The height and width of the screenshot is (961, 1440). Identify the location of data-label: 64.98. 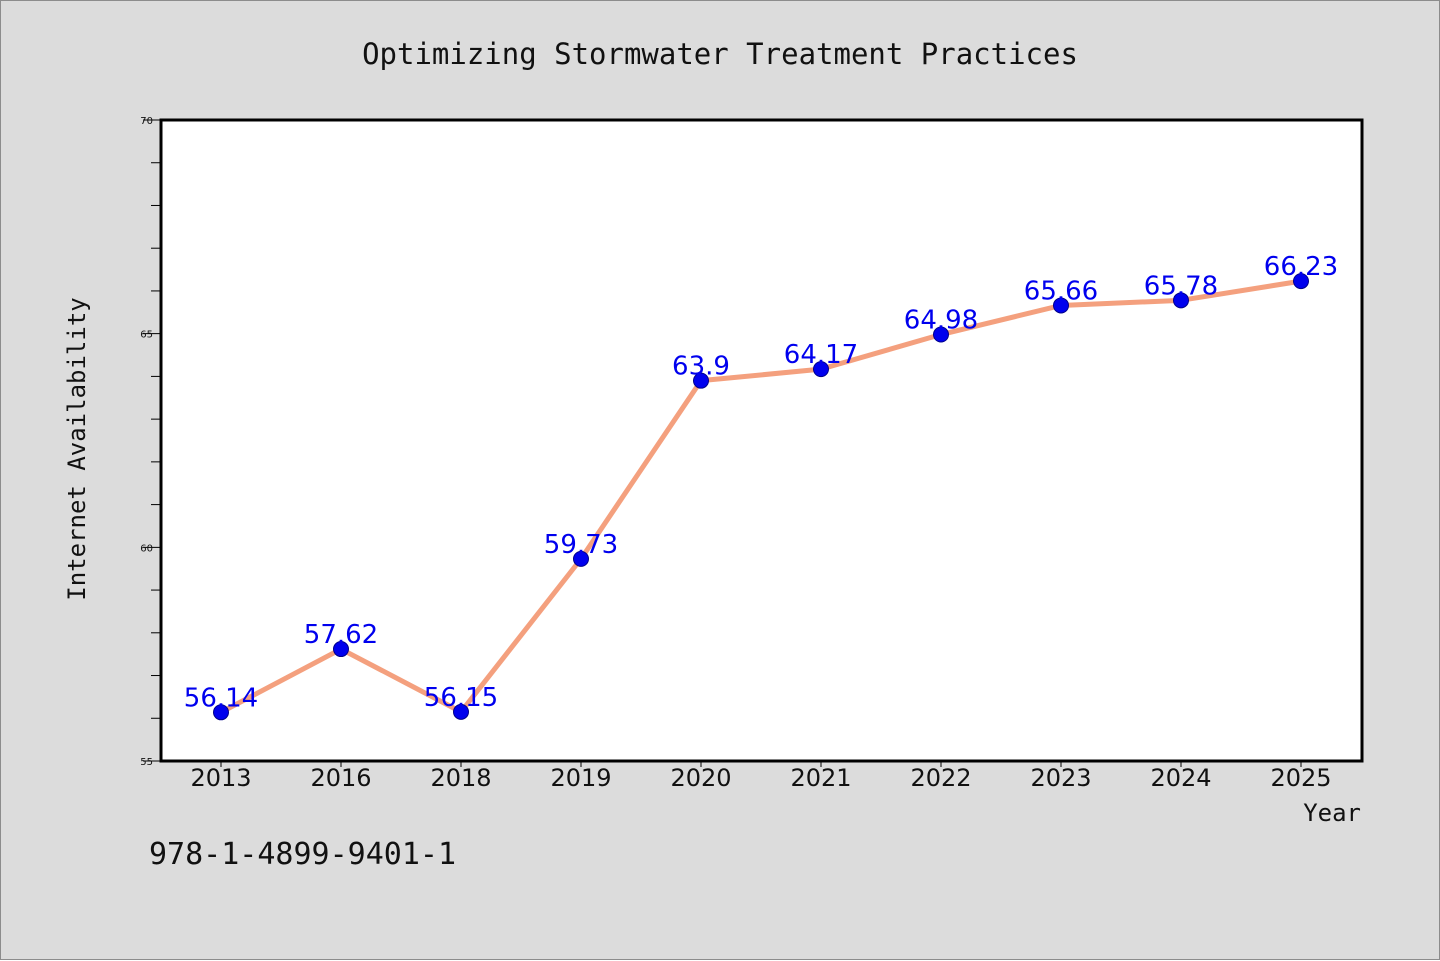
(941, 321).